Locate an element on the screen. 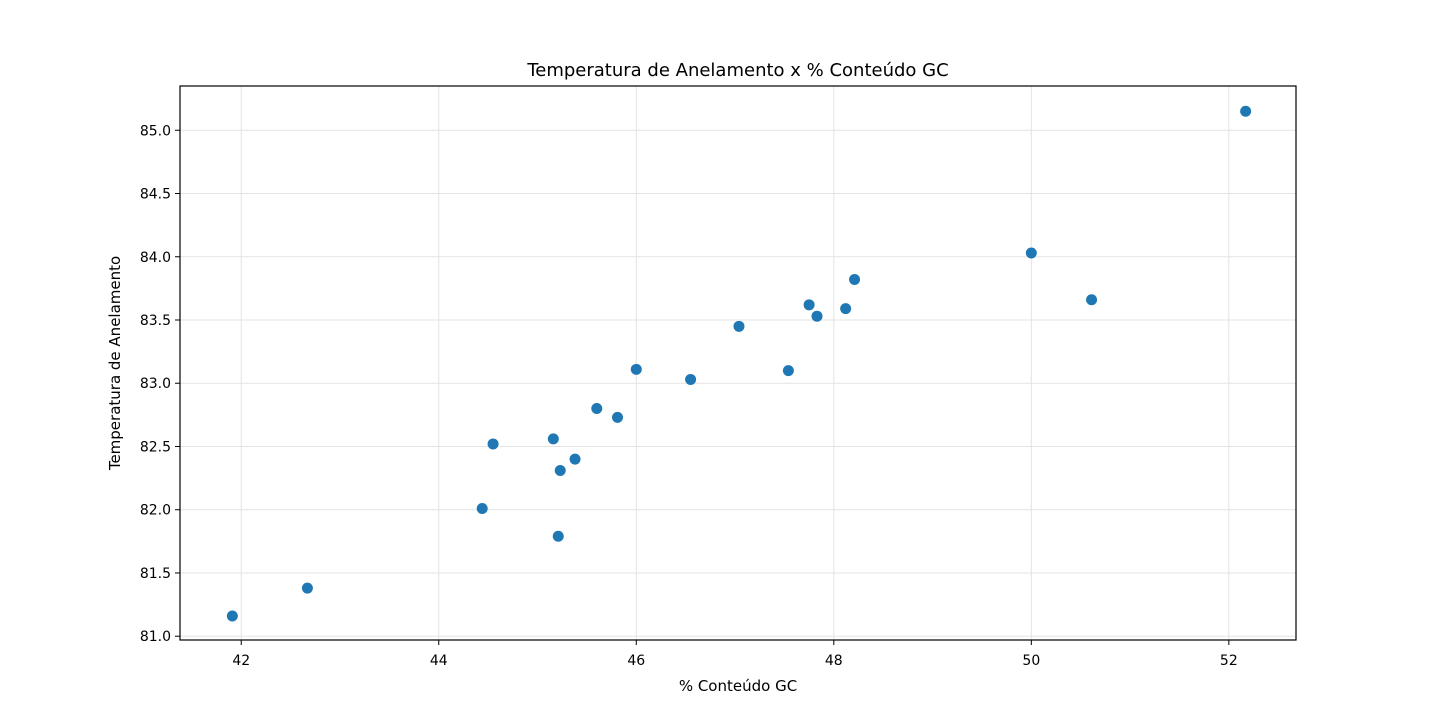  y-tick-label: 83.0 is located at coordinates (155, 384).